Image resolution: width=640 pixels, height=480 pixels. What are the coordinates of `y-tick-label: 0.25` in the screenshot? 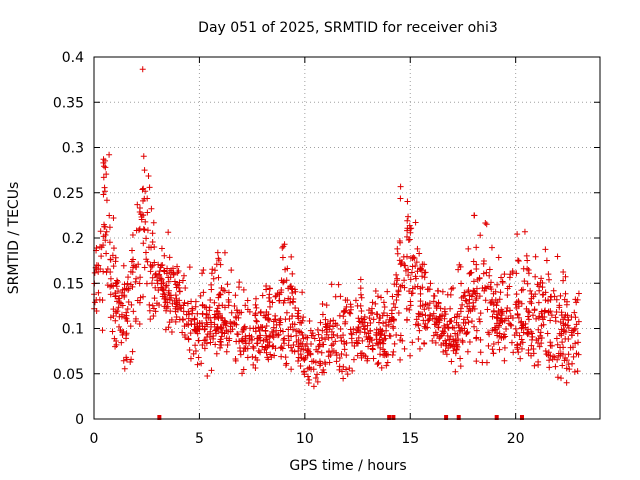 It's located at (68, 194).